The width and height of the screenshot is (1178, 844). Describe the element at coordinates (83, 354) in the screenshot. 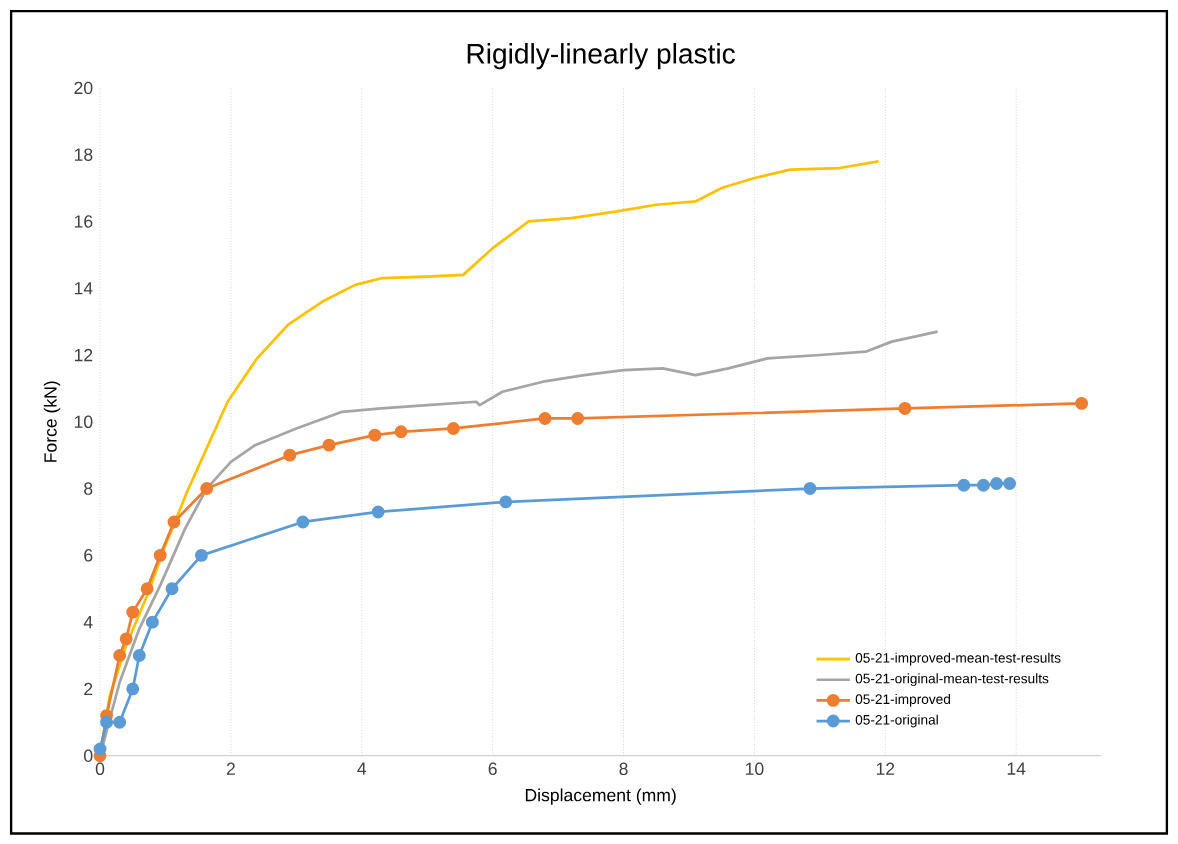

I see `y-tick-label: 12` at that location.